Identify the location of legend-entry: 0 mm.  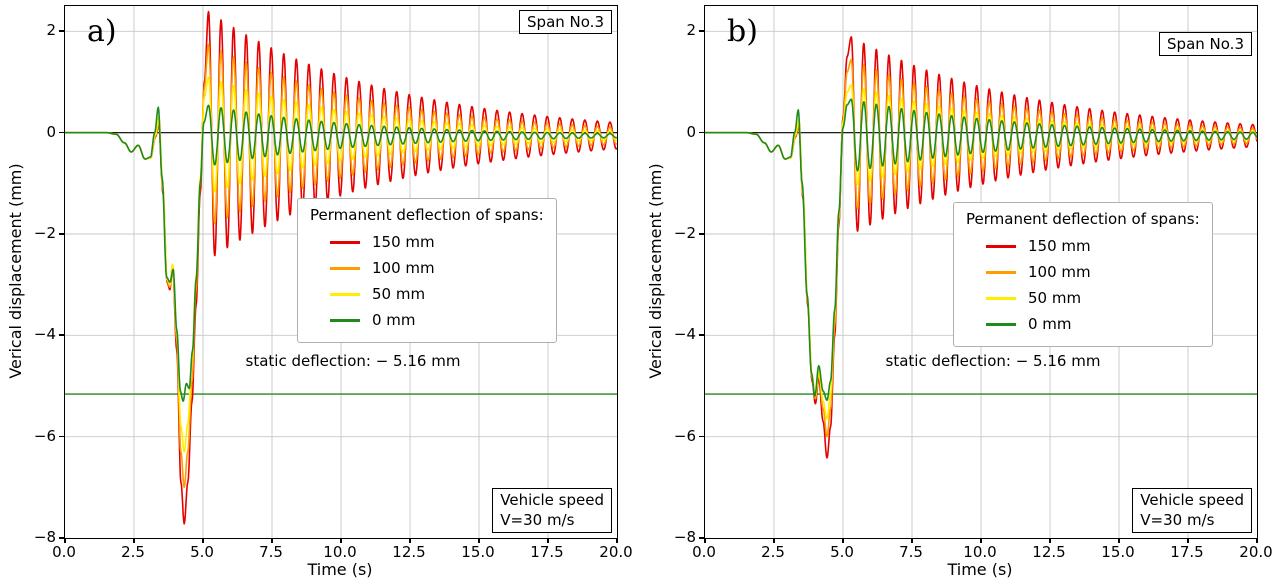
(427, 320).